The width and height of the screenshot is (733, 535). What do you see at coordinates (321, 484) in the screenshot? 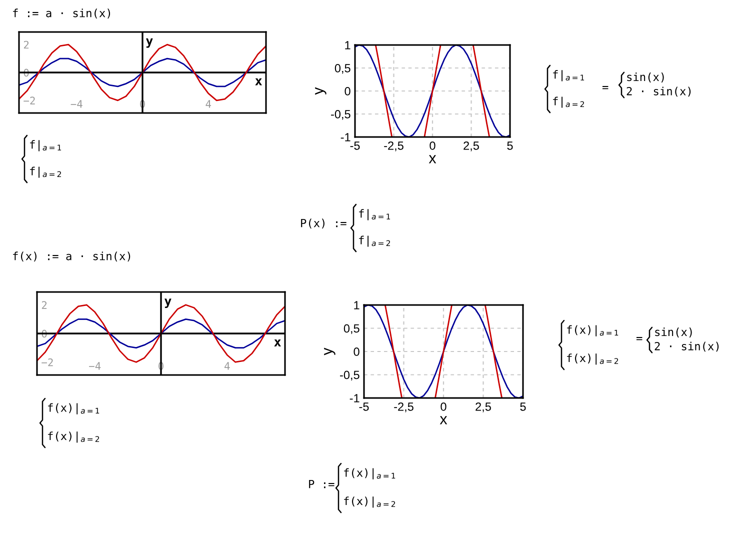
I see `text: P :=` at bounding box center [321, 484].